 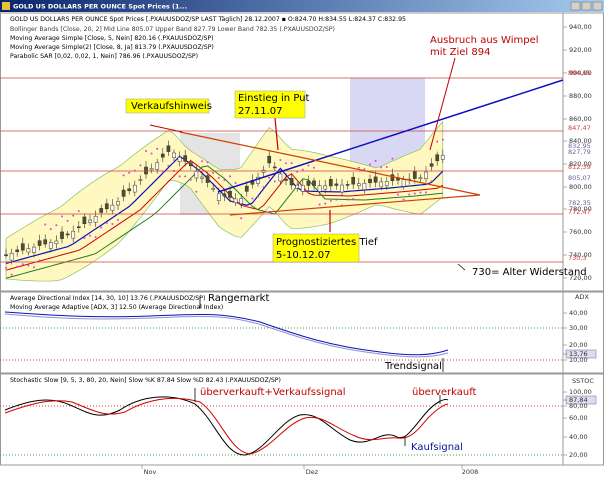 What do you see at coordinates (580, 392) in the screenshot?
I see `axis-label: 100,00` at bounding box center [580, 392].